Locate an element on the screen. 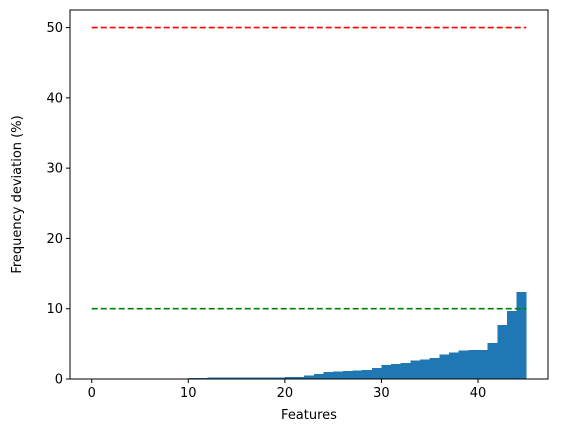 This screenshot has width=562, height=432. y-tick-label: 20 is located at coordinates (54, 239).